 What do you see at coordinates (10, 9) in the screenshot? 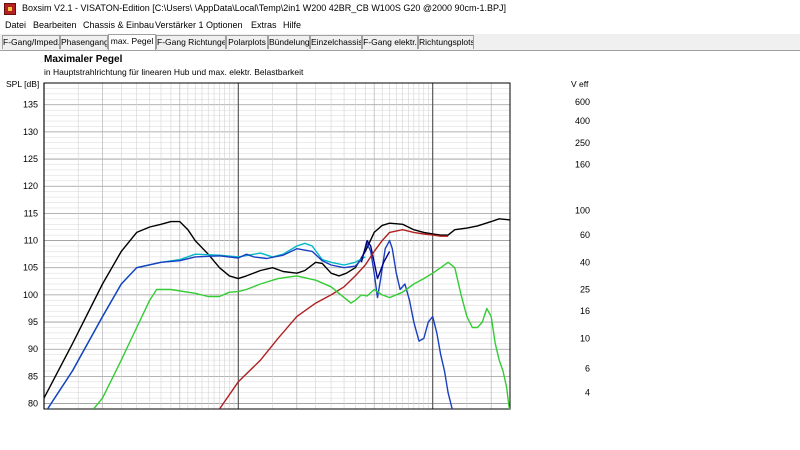
I see `boxsim-app-icon` at bounding box center [10, 9].